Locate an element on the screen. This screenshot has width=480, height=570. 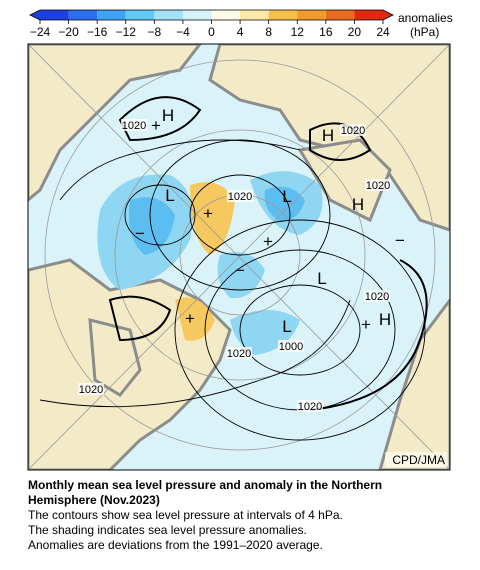
colorbar-tick-label: −16 is located at coordinates (97, 32).